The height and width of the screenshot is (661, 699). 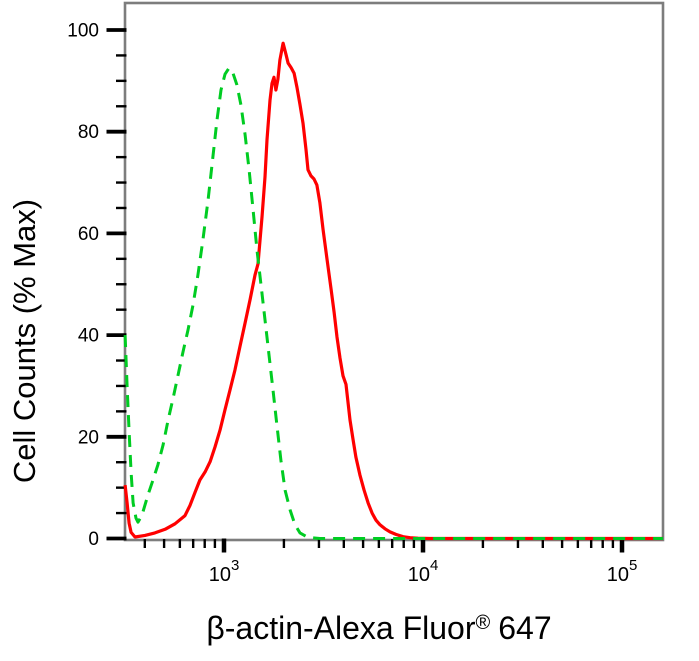 I want to click on y-tick-label: 100, so click(x=83, y=31).